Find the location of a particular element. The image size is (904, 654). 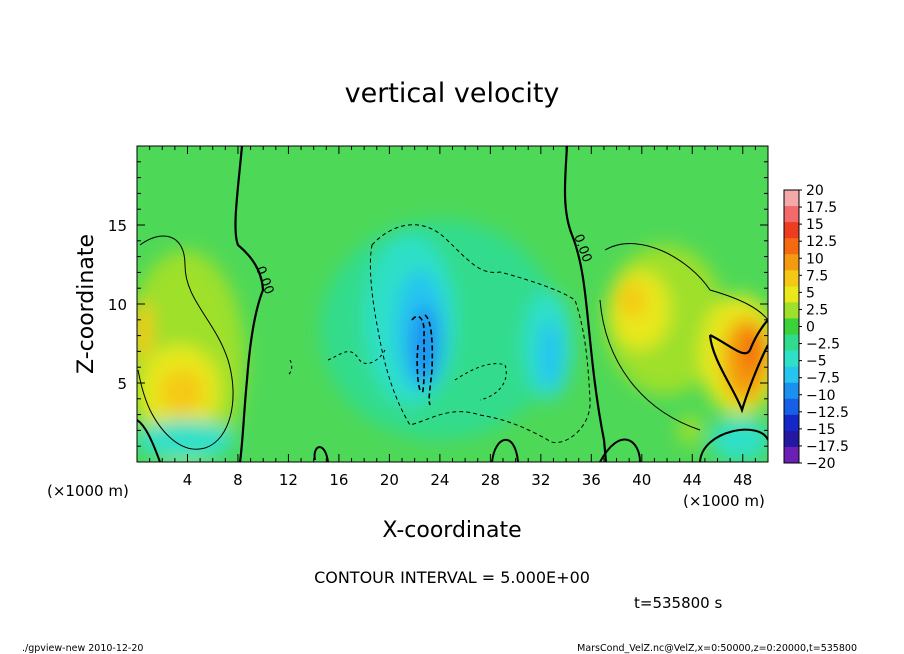

colorbar-label: 0 is located at coordinates (810, 328).